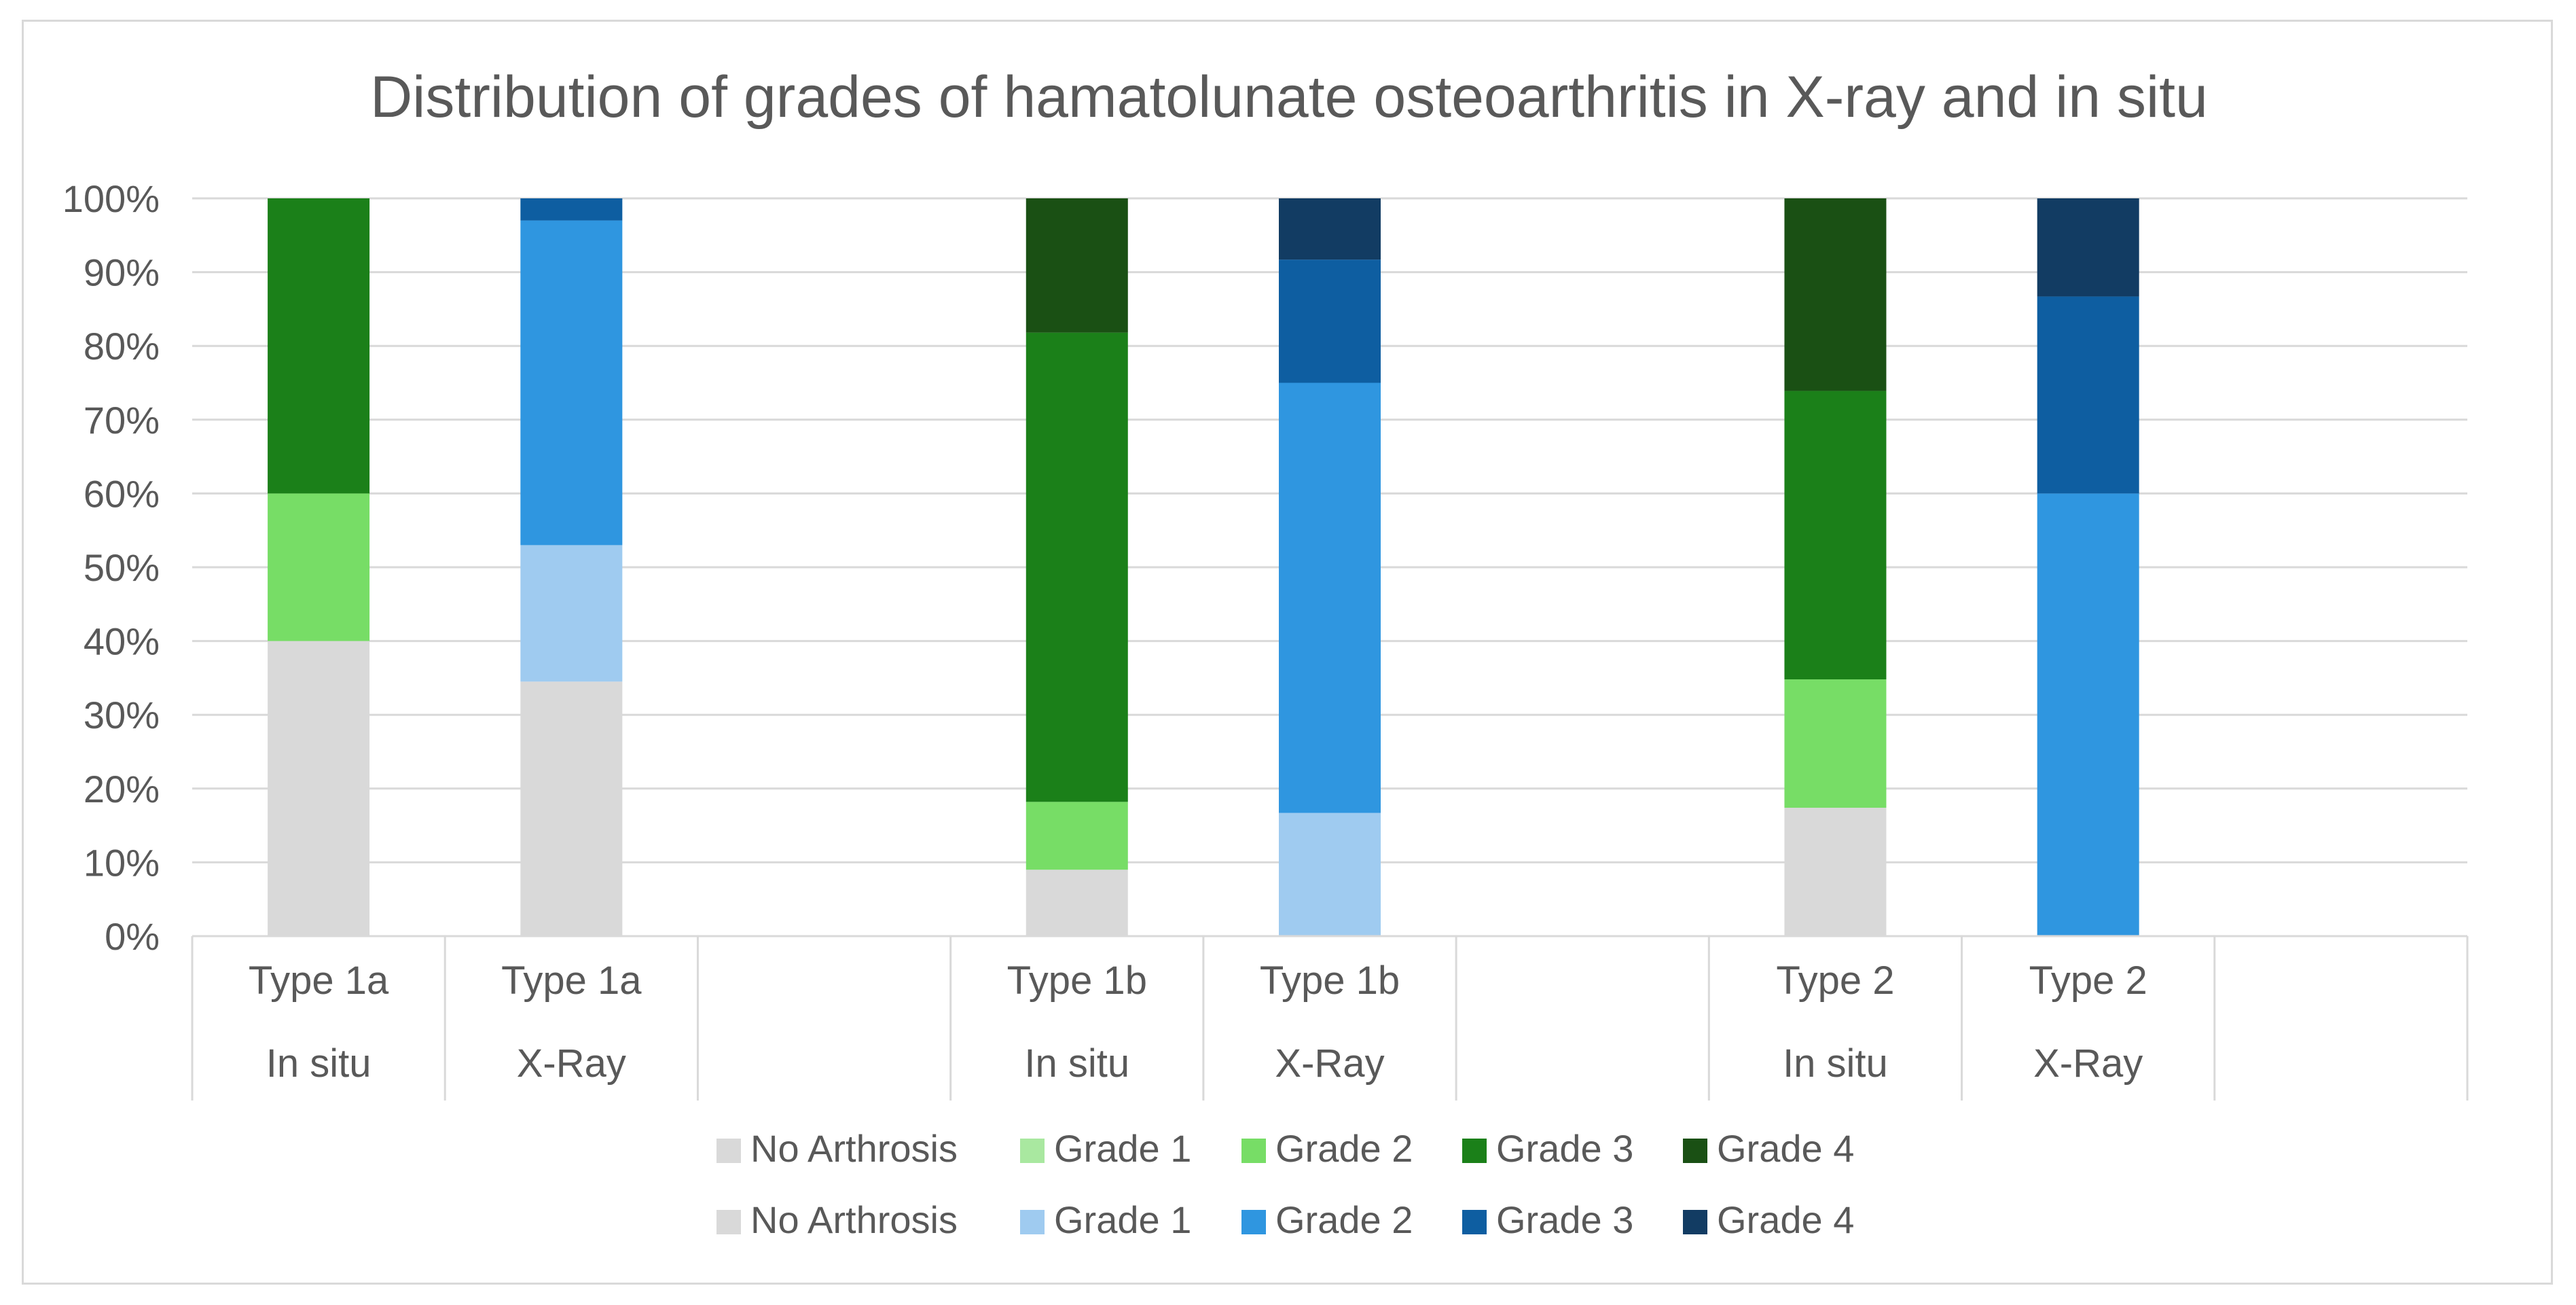 This screenshot has width=2576, height=1305. What do you see at coordinates (122, 789) in the screenshot?
I see `y-tick-label: 20%` at bounding box center [122, 789].